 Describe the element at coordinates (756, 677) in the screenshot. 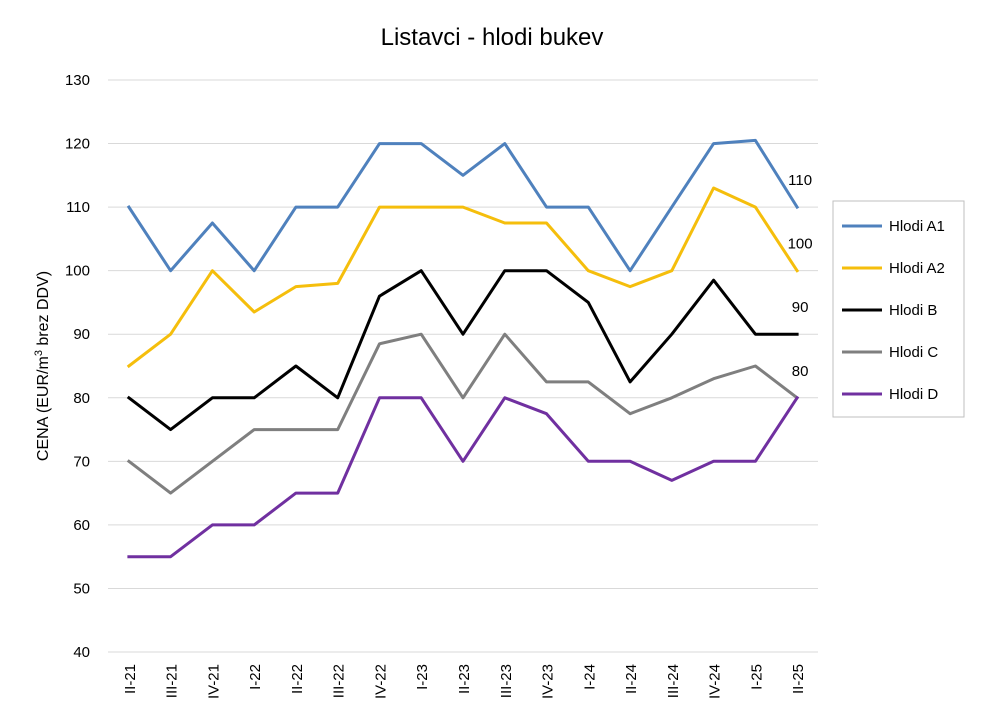

I see `x-tick-label: I-25` at that location.